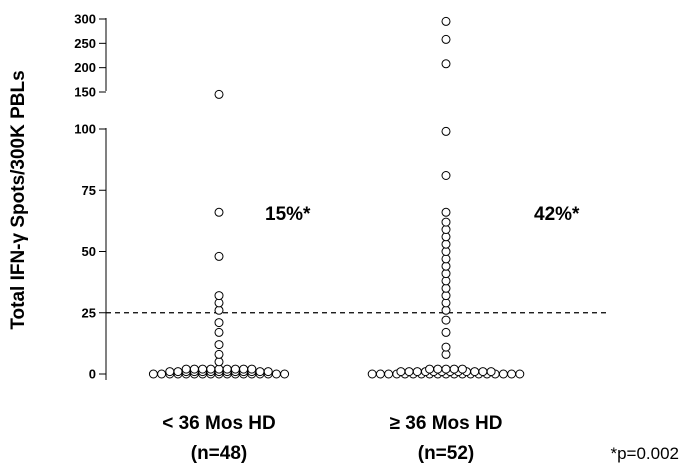 This screenshot has height=466, width=683. Describe the element at coordinates (446, 423) in the screenshot. I see `group2-label: ≥ 36 Mos HD` at that location.